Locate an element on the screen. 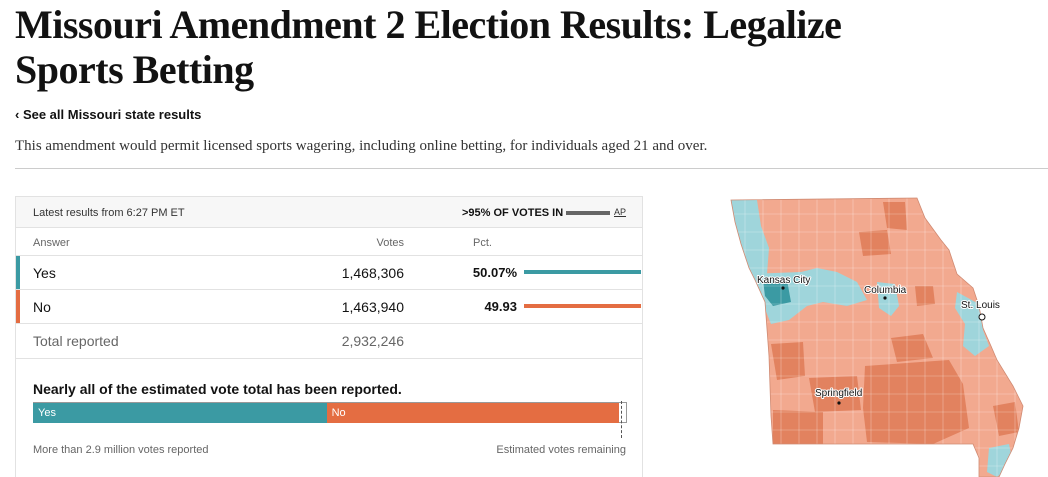 This screenshot has width=1048, height=477. city-label-springfield: Springfield is located at coordinates (838, 393).